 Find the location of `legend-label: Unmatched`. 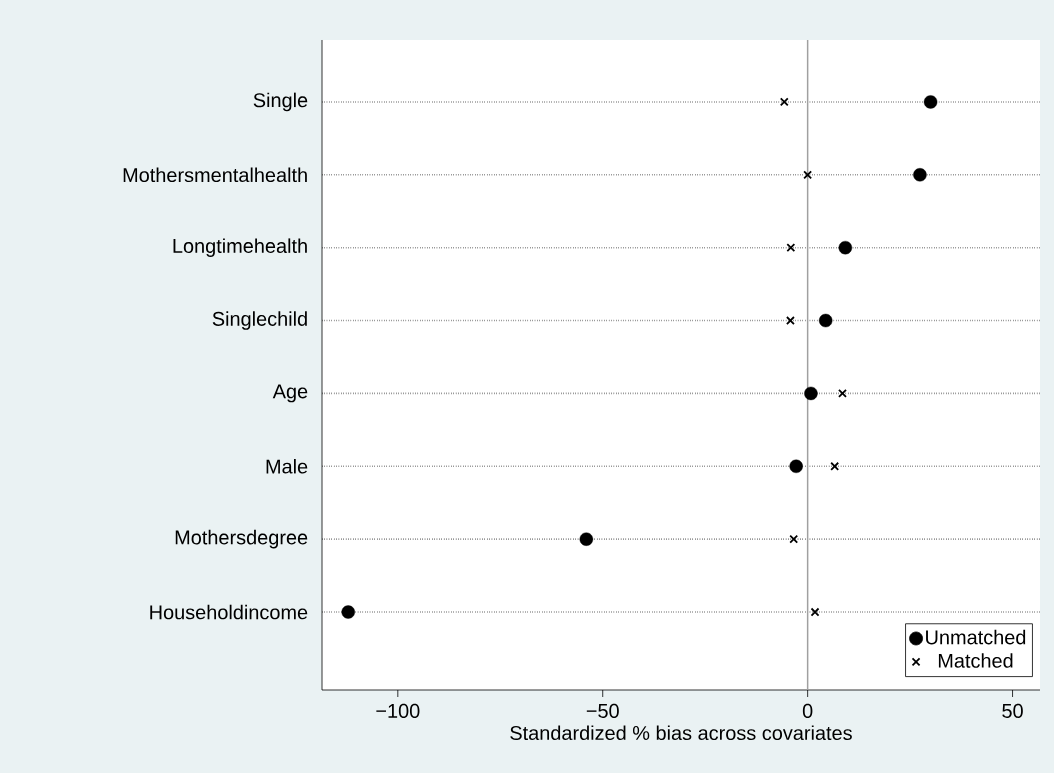

legend-label: Unmatched is located at coordinates (976, 637).